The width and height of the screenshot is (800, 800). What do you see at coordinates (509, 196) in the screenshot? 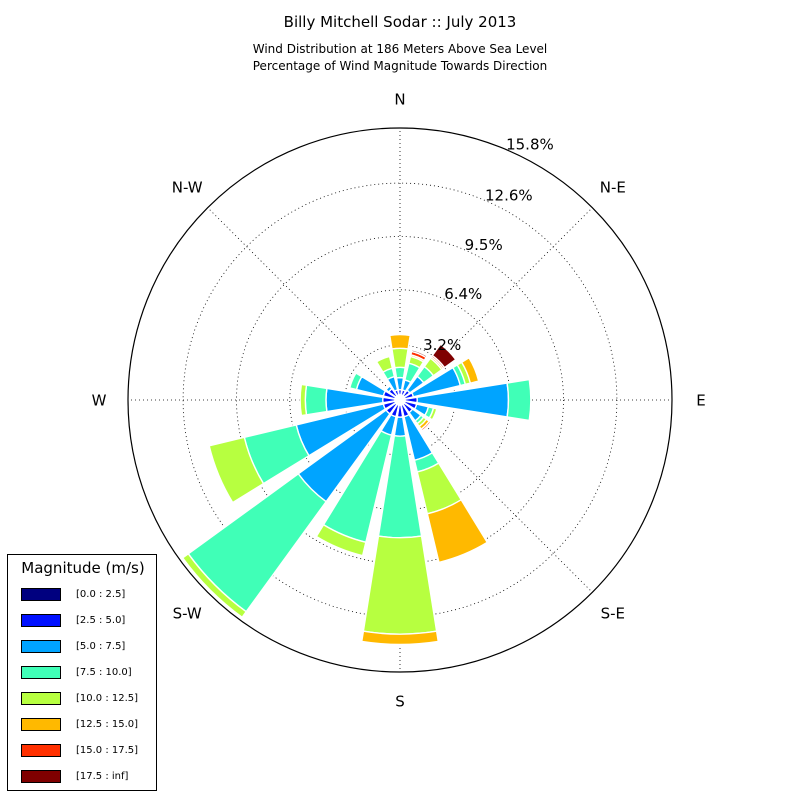
I see `radial-tick-label: 12.6%` at bounding box center [509, 196].